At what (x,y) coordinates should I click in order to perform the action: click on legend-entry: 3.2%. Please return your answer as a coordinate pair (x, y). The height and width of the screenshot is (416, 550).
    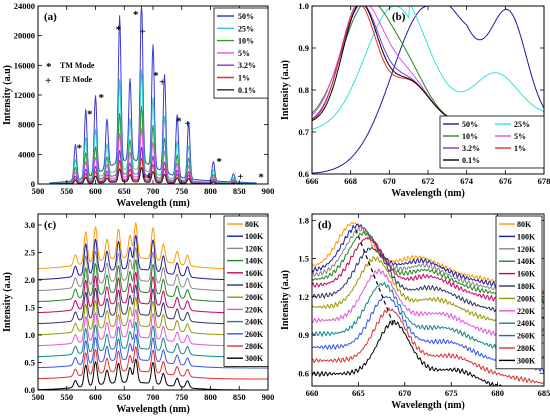
    Looking at the image, I should click on (471, 148).